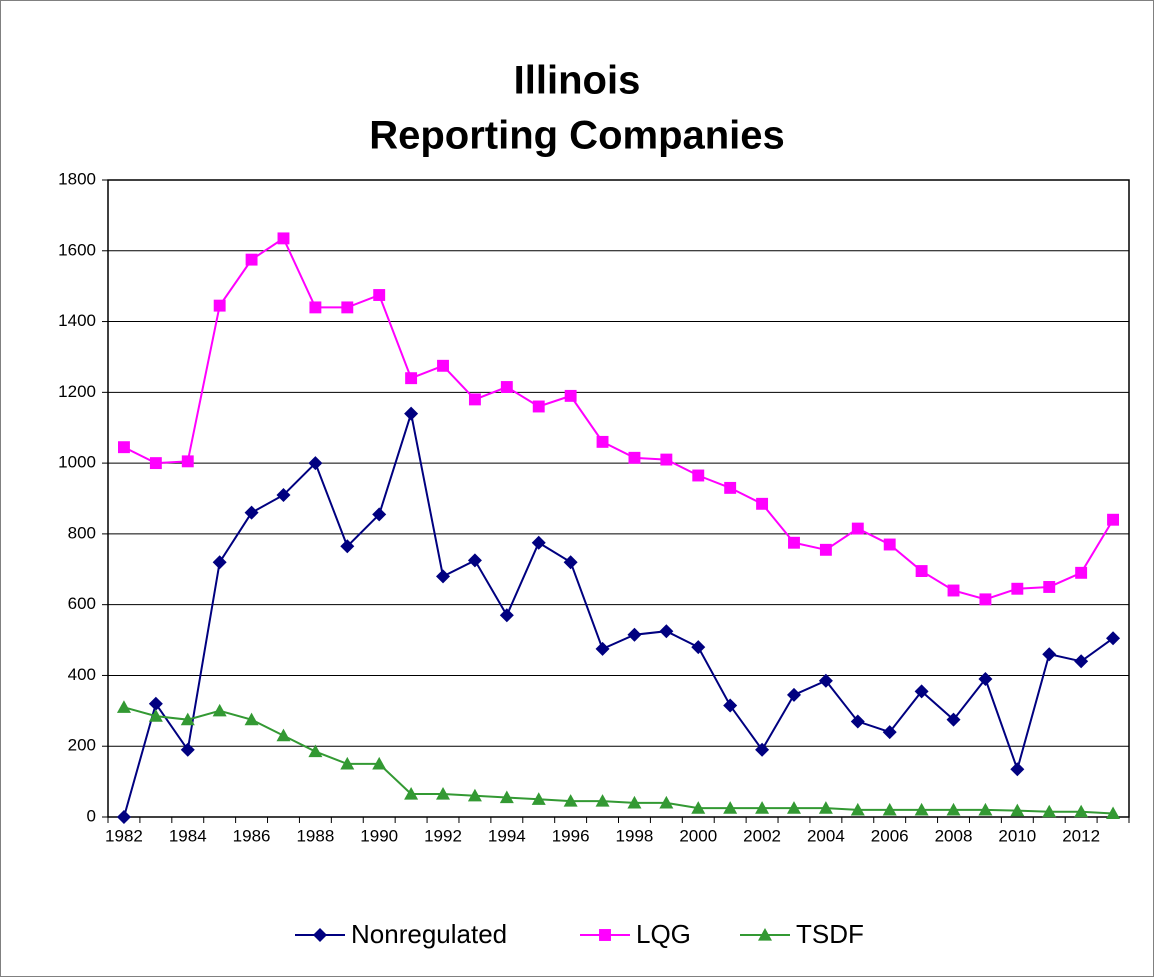 The image size is (1154, 977). Describe the element at coordinates (1081, 835) in the screenshot. I see `x-tick-label: 2012` at that location.